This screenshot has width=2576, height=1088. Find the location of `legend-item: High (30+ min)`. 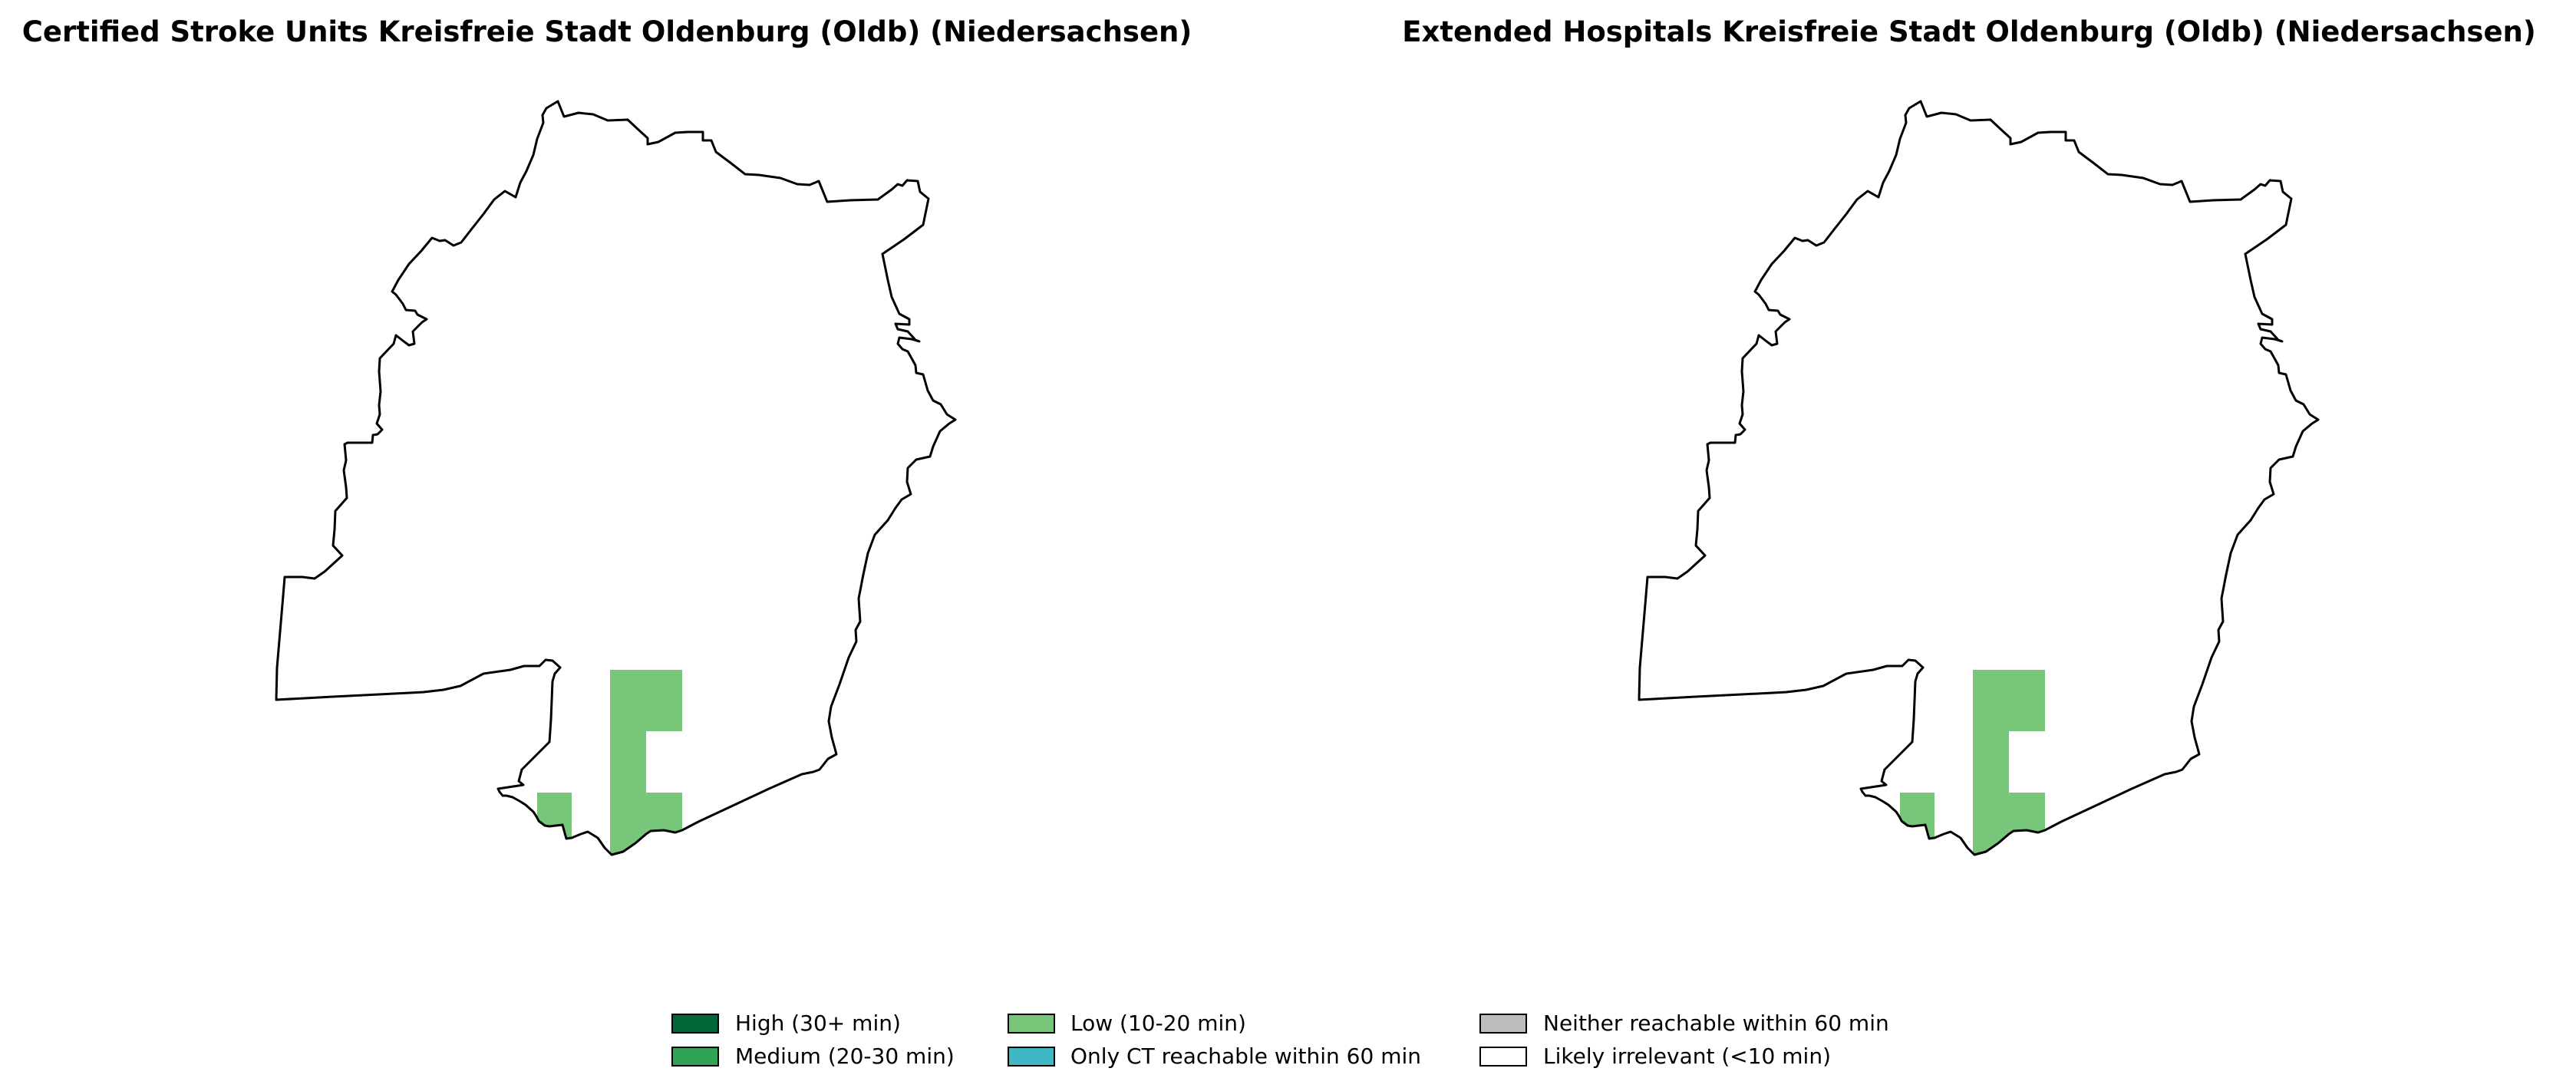

legend-item: High (30+ min) is located at coordinates (786, 1023).